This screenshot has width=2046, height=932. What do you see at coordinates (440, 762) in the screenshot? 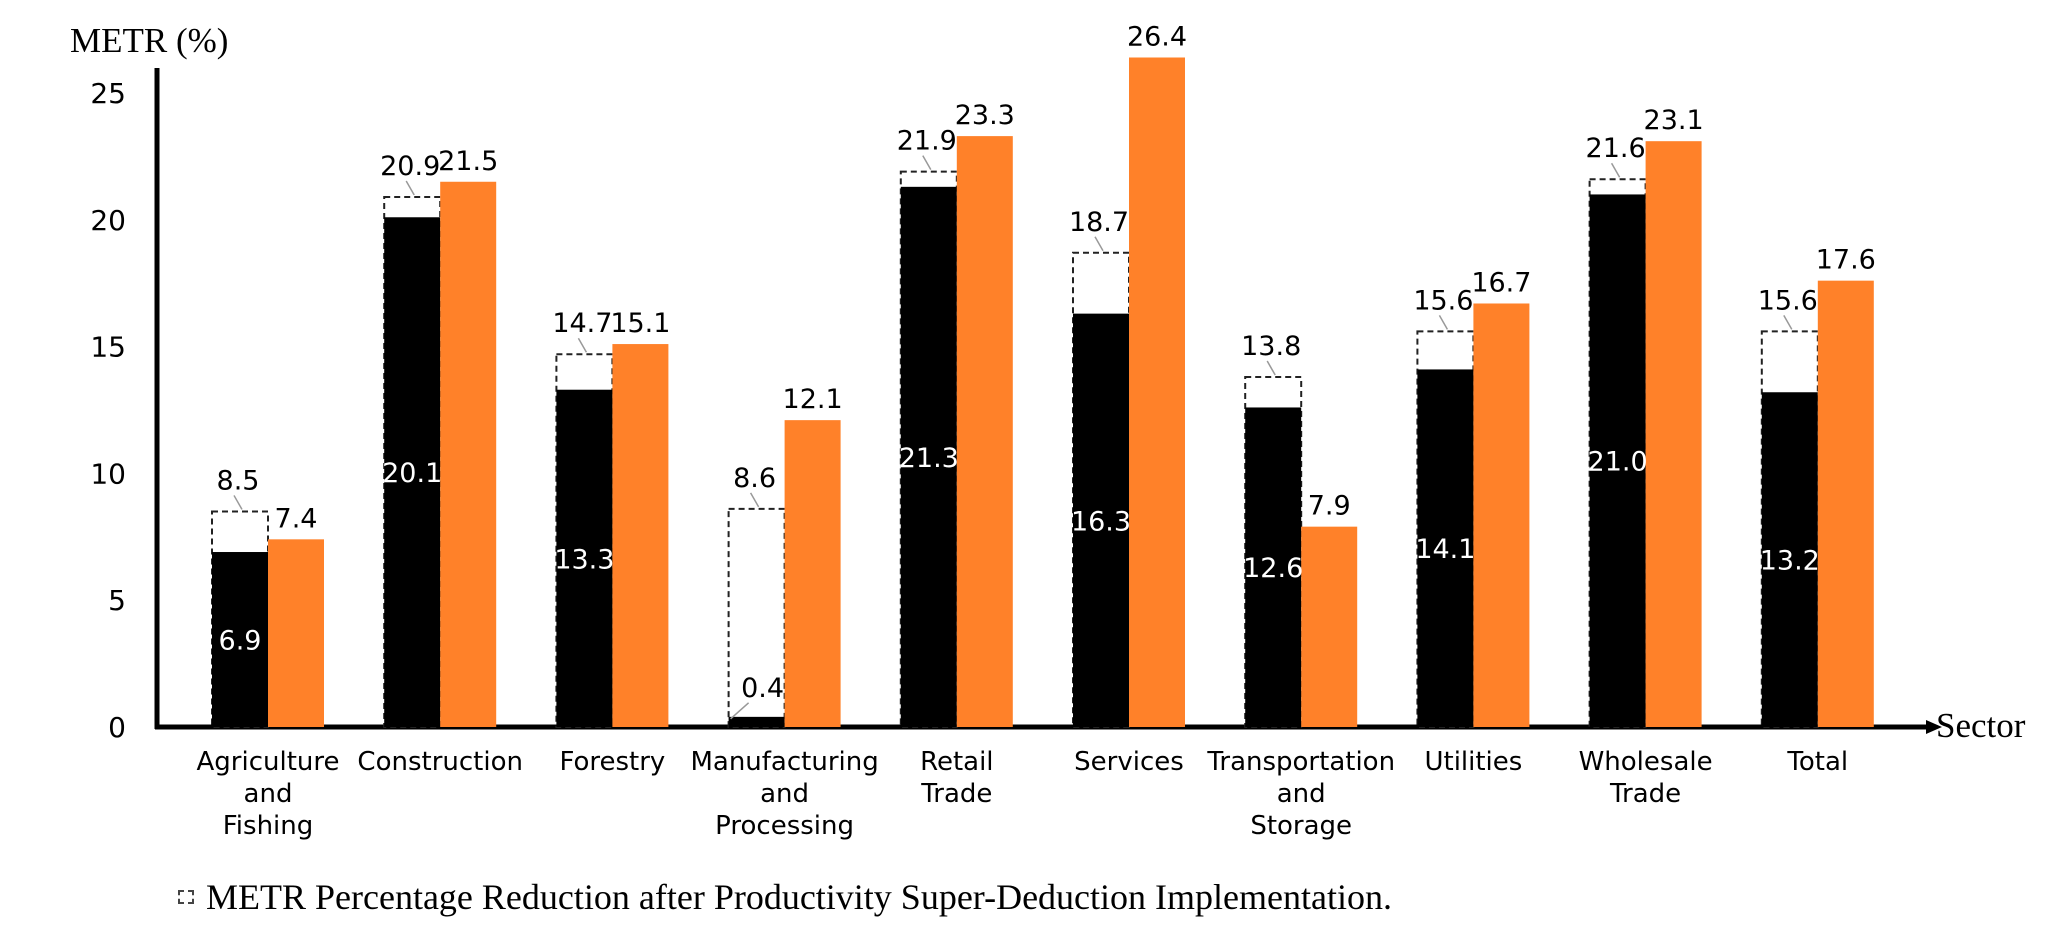
I see `category-label: Construction` at bounding box center [440, 762].